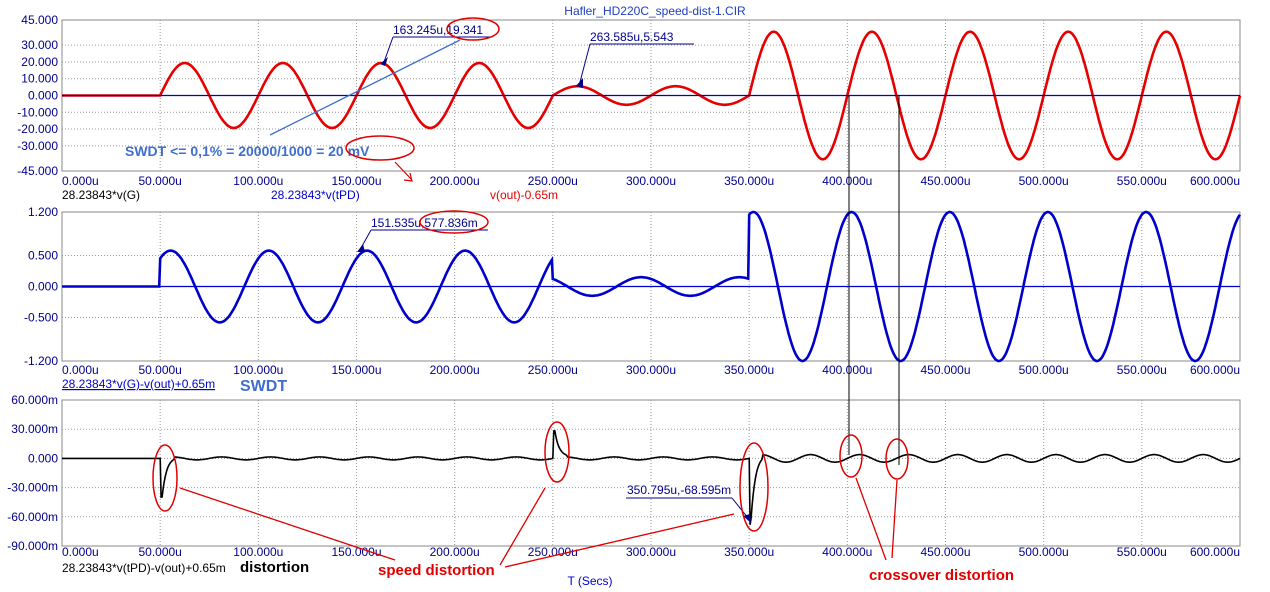 The width and height of the screenshot is (1270, 592). Describe the element at coordinates (274, 567) in the screenshot. I see `legend-bottom-distortion: distortion` at that location.